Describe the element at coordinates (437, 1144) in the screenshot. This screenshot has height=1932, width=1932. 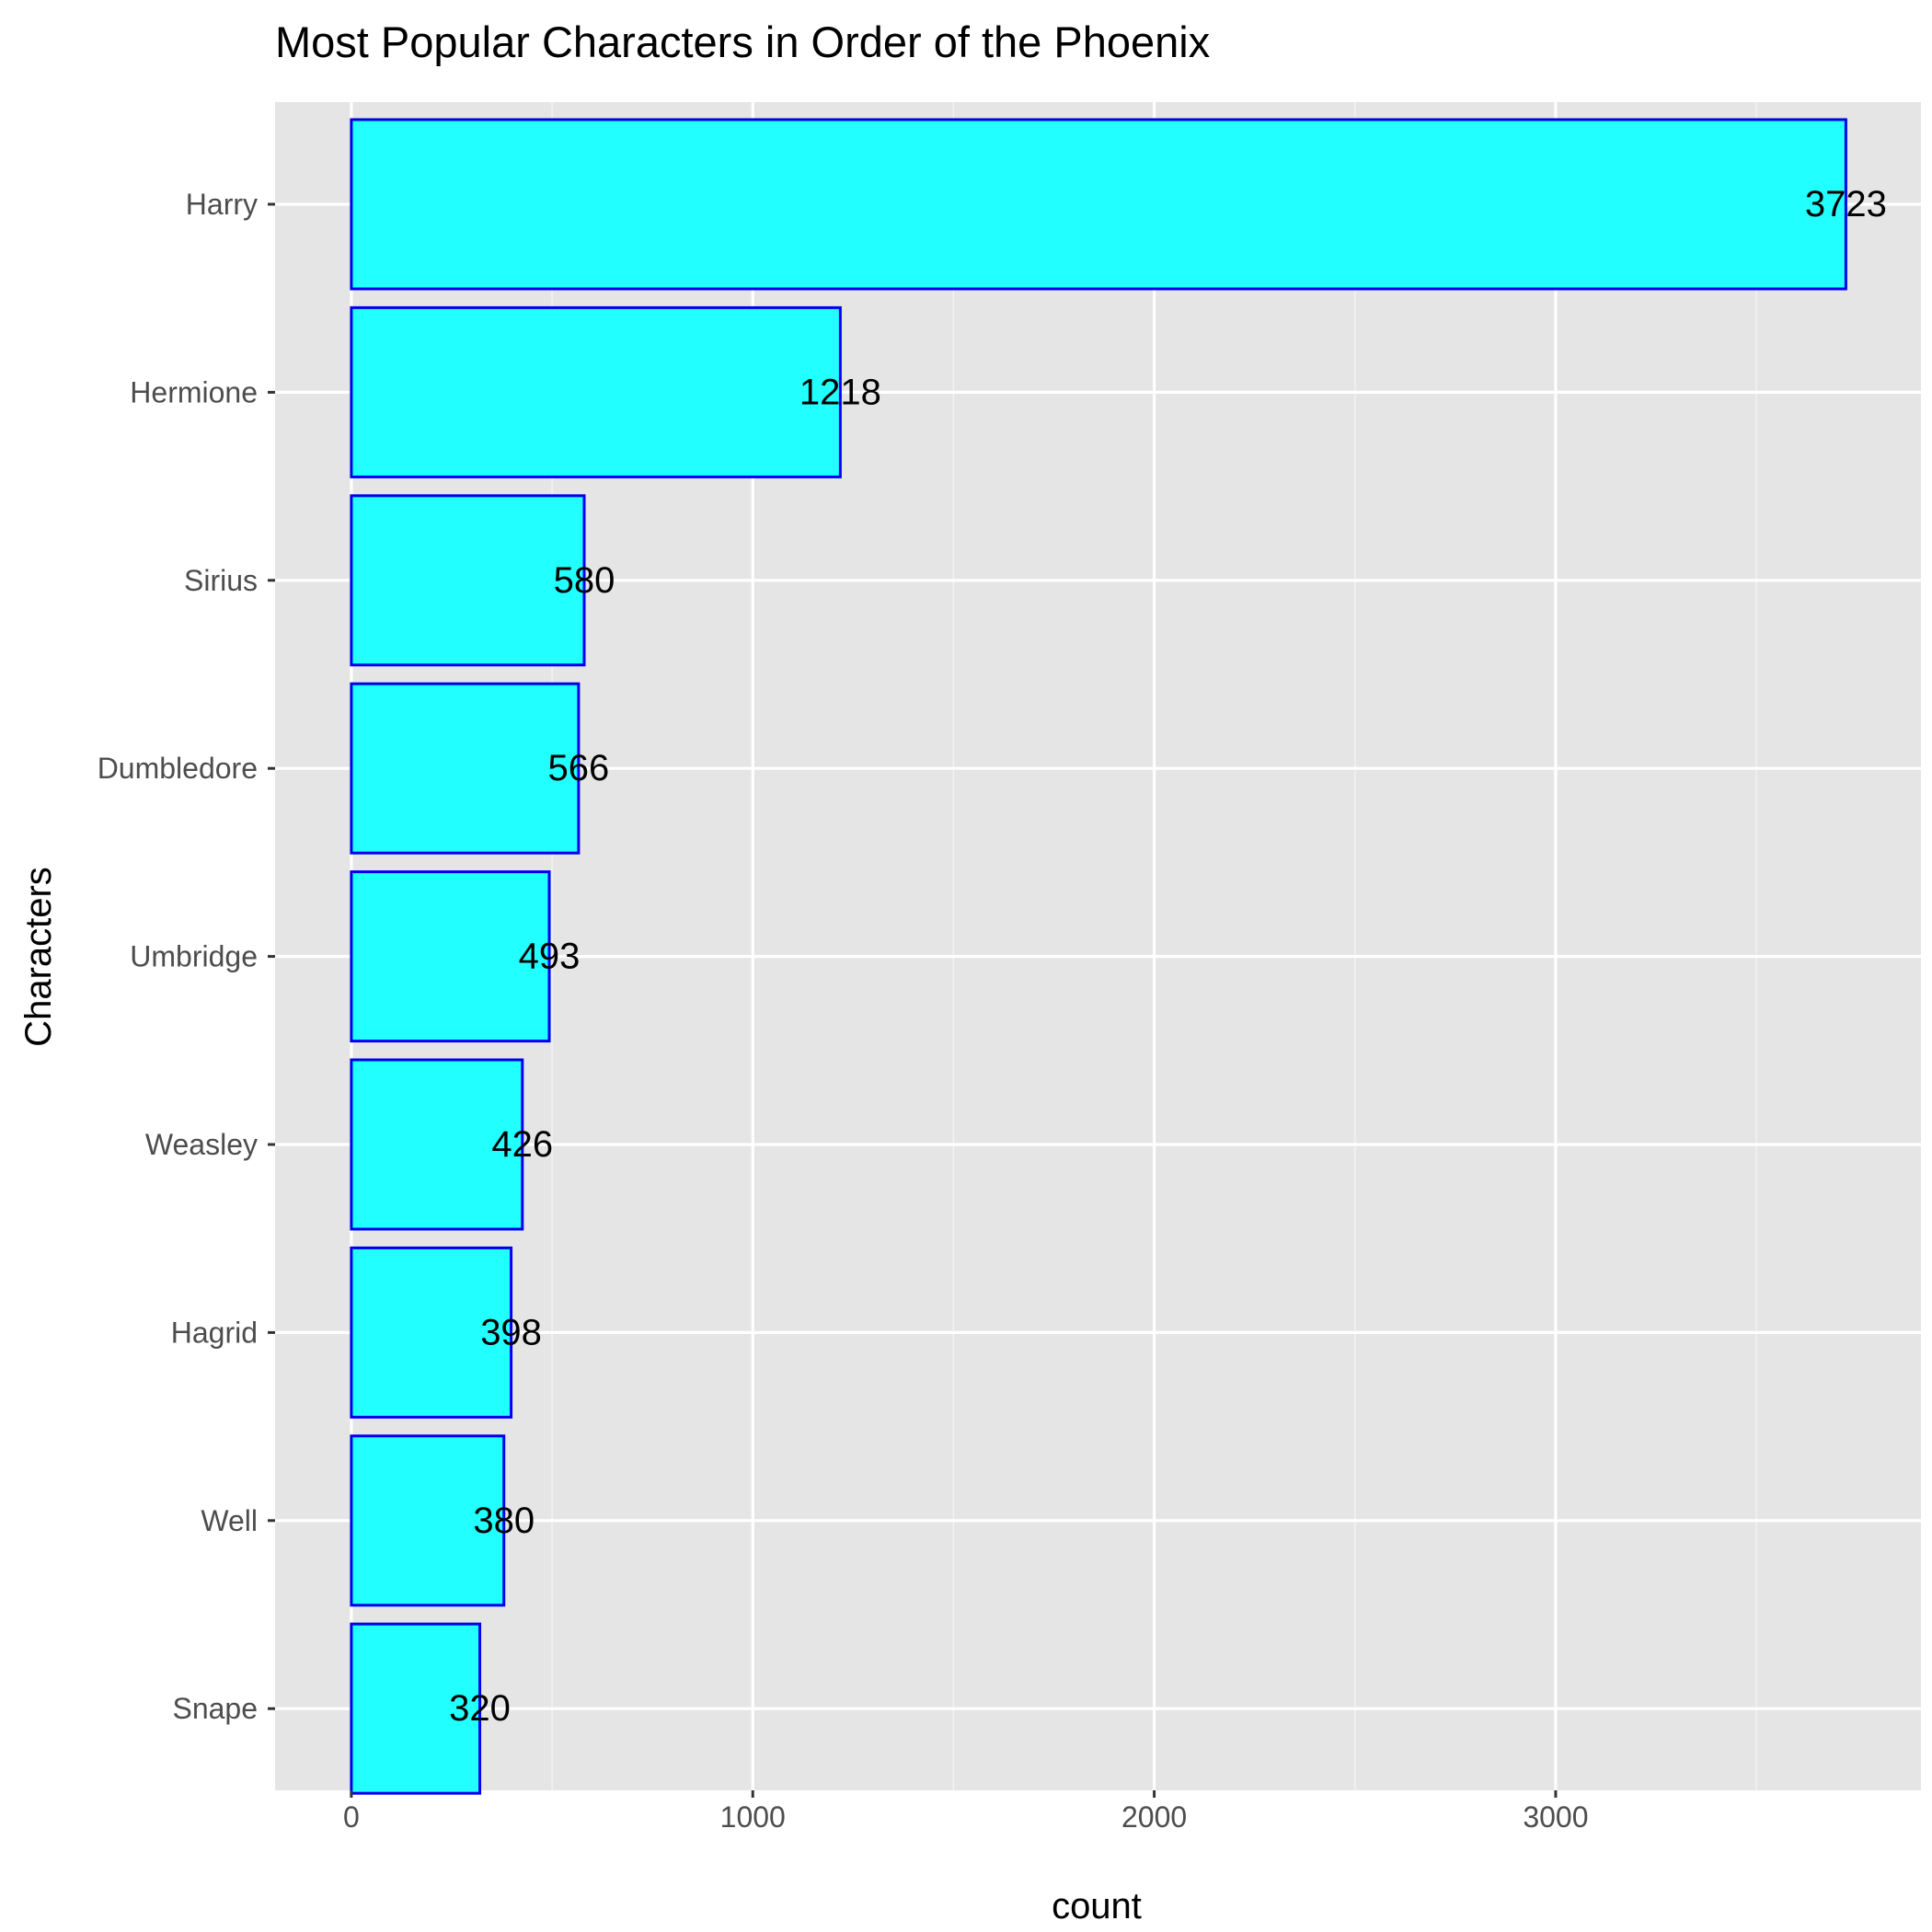
I see `bar-weasley` at that location.